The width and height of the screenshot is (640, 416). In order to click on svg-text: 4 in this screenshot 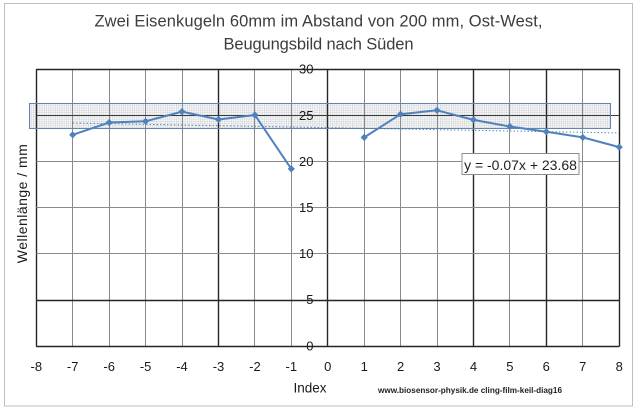, I will do `click(473, 366)`.